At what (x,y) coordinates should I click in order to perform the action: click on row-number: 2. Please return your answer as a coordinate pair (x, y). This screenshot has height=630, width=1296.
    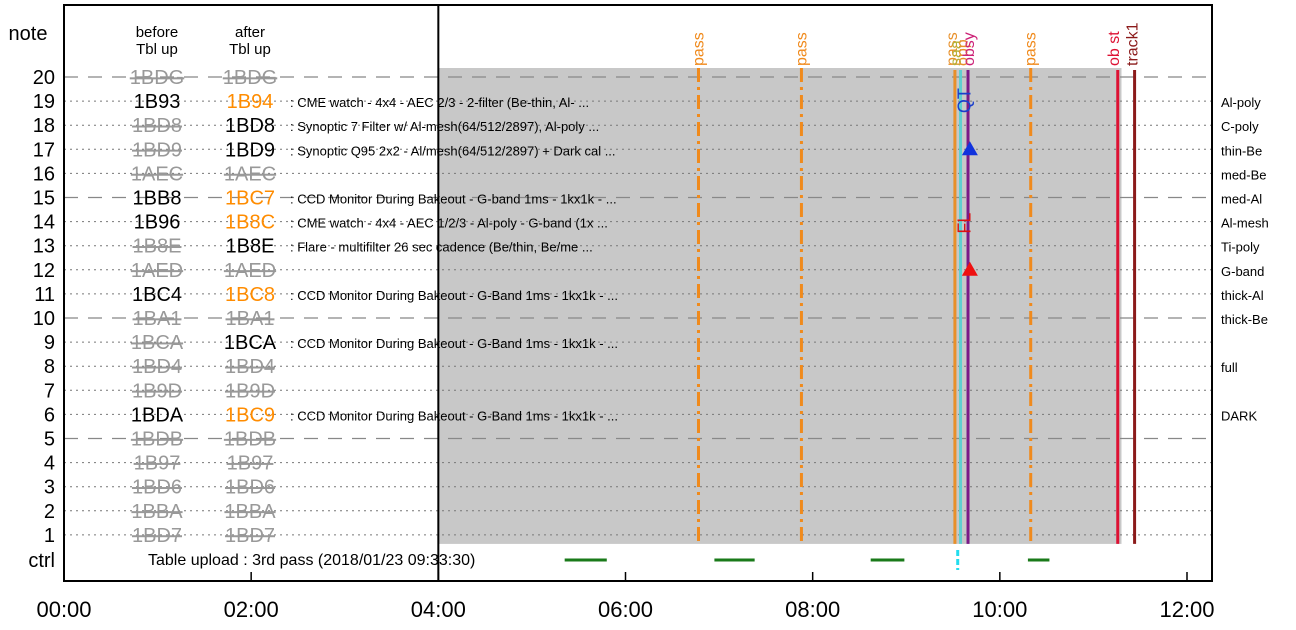
    Looking at the image, I should click on (49, 512).